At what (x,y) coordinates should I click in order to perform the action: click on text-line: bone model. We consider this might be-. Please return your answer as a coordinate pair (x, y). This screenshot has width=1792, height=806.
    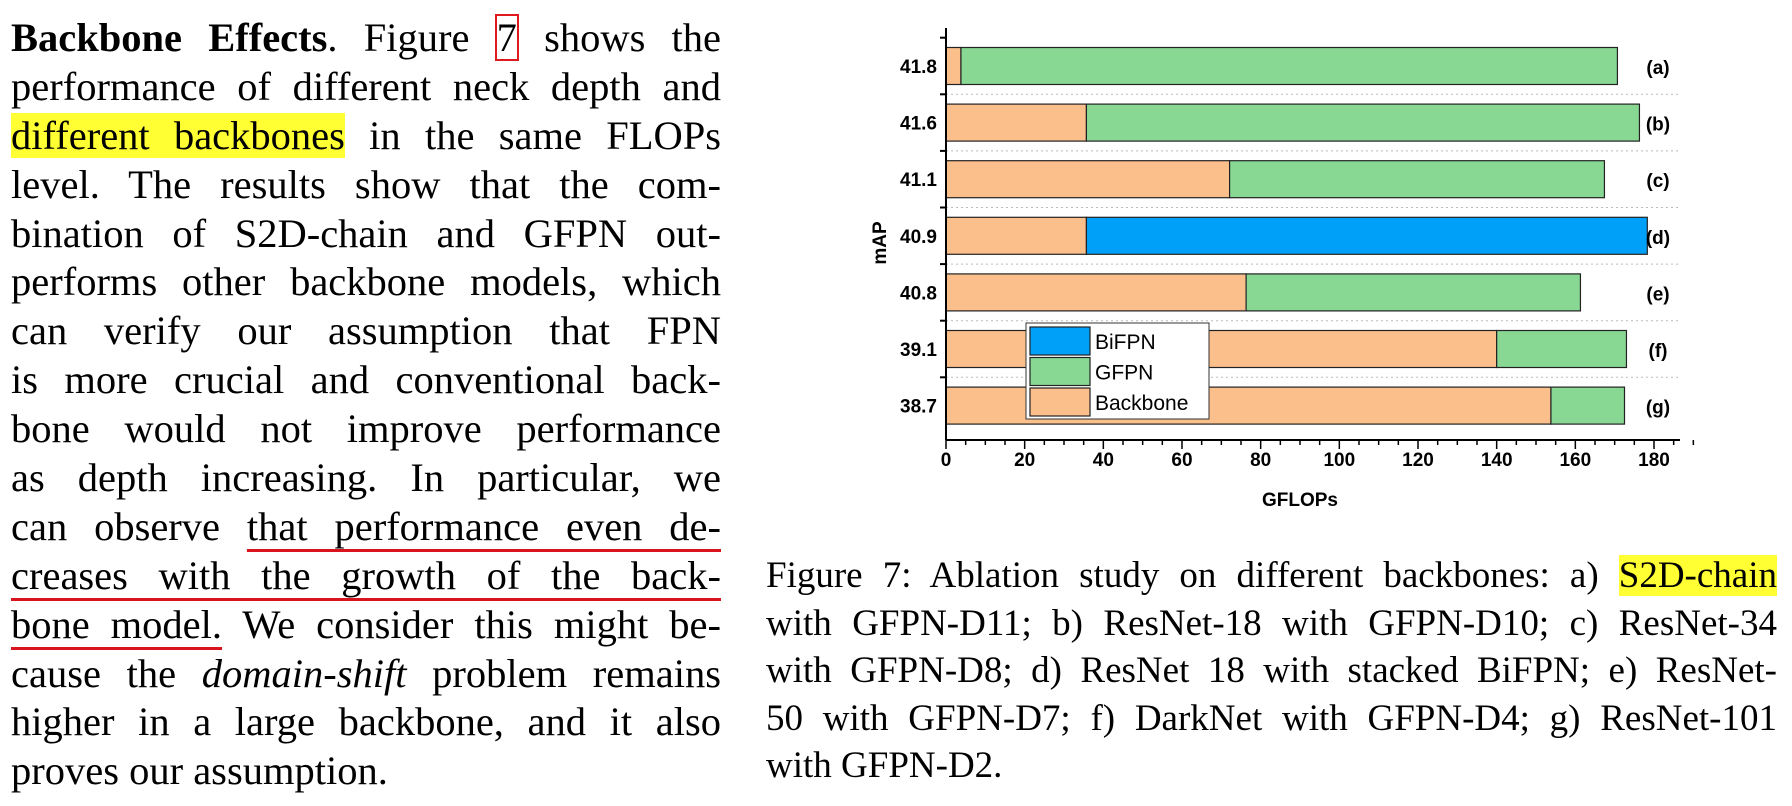
    Looking at the image, I should click on (366, 625).